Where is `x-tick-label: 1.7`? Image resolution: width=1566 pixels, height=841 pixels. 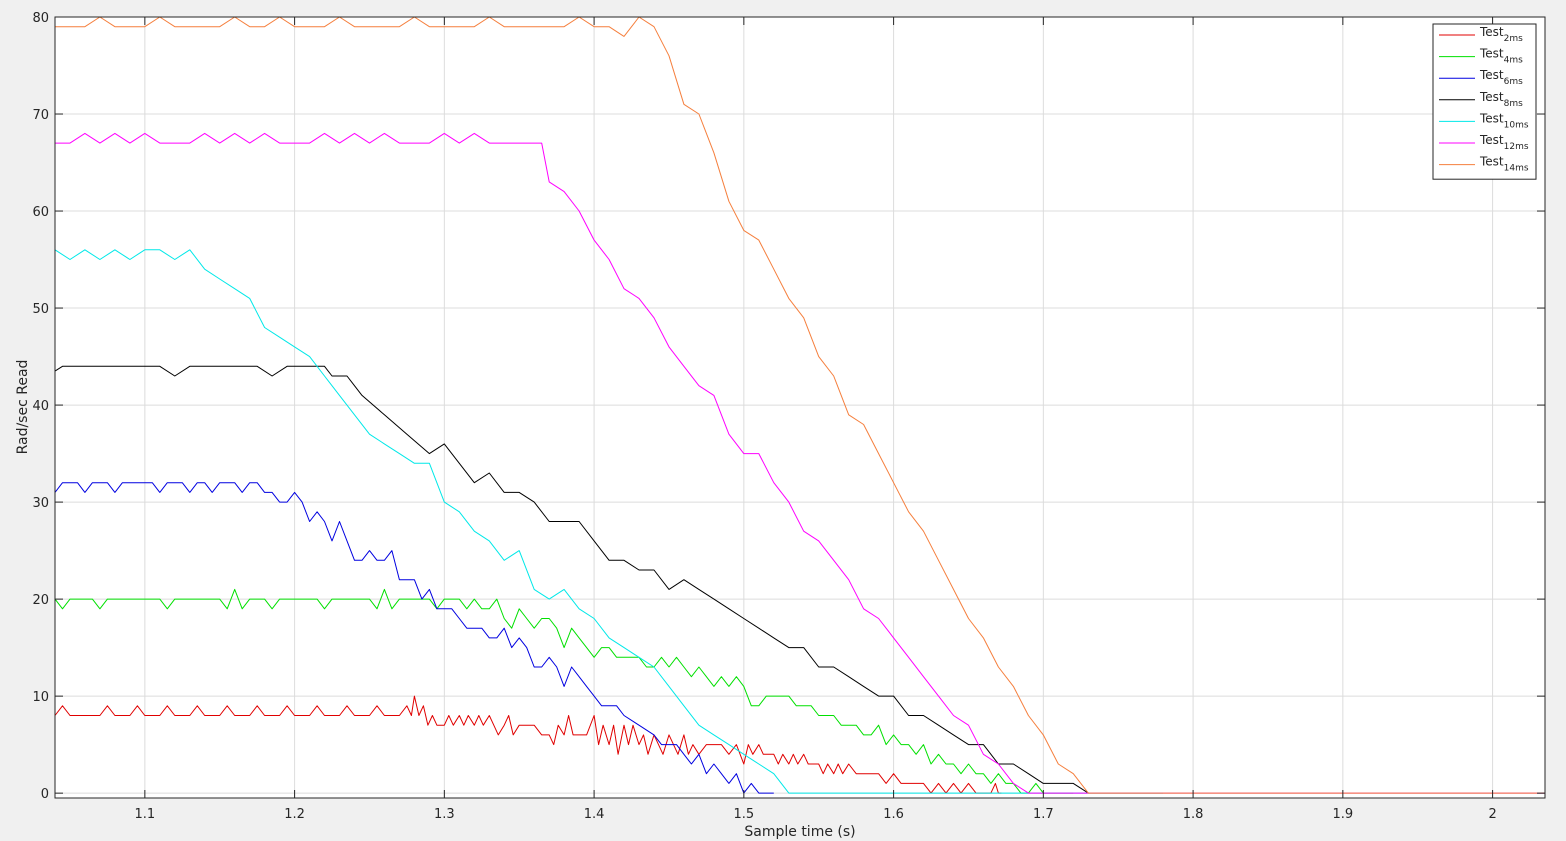 x-tick-label: 1.7 is located at coordinates (1043, 814).